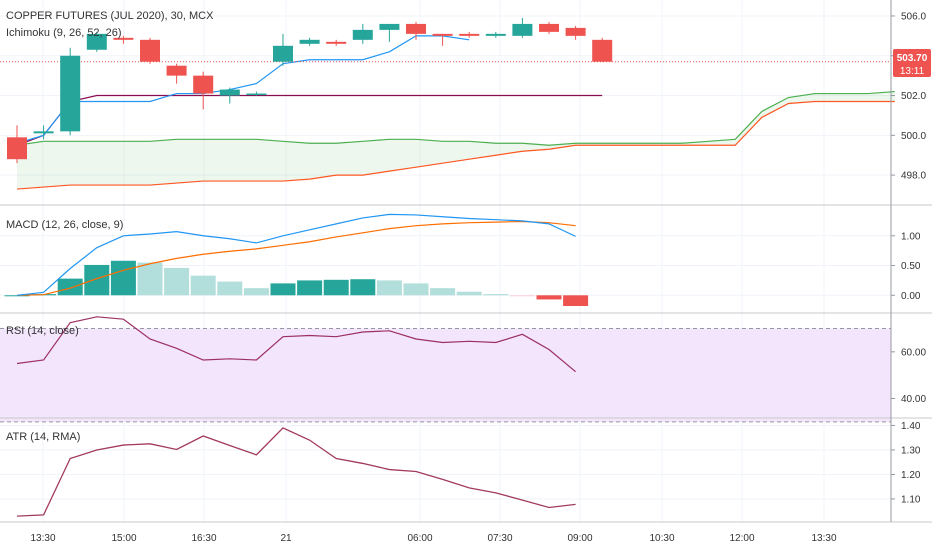 The width and height of the screenshot is (932, 555). What do you see at coordinates (913, 16) in the screenshot?
I see `y-axis-tick-label: 506.0` at bounding box center [913, 16].